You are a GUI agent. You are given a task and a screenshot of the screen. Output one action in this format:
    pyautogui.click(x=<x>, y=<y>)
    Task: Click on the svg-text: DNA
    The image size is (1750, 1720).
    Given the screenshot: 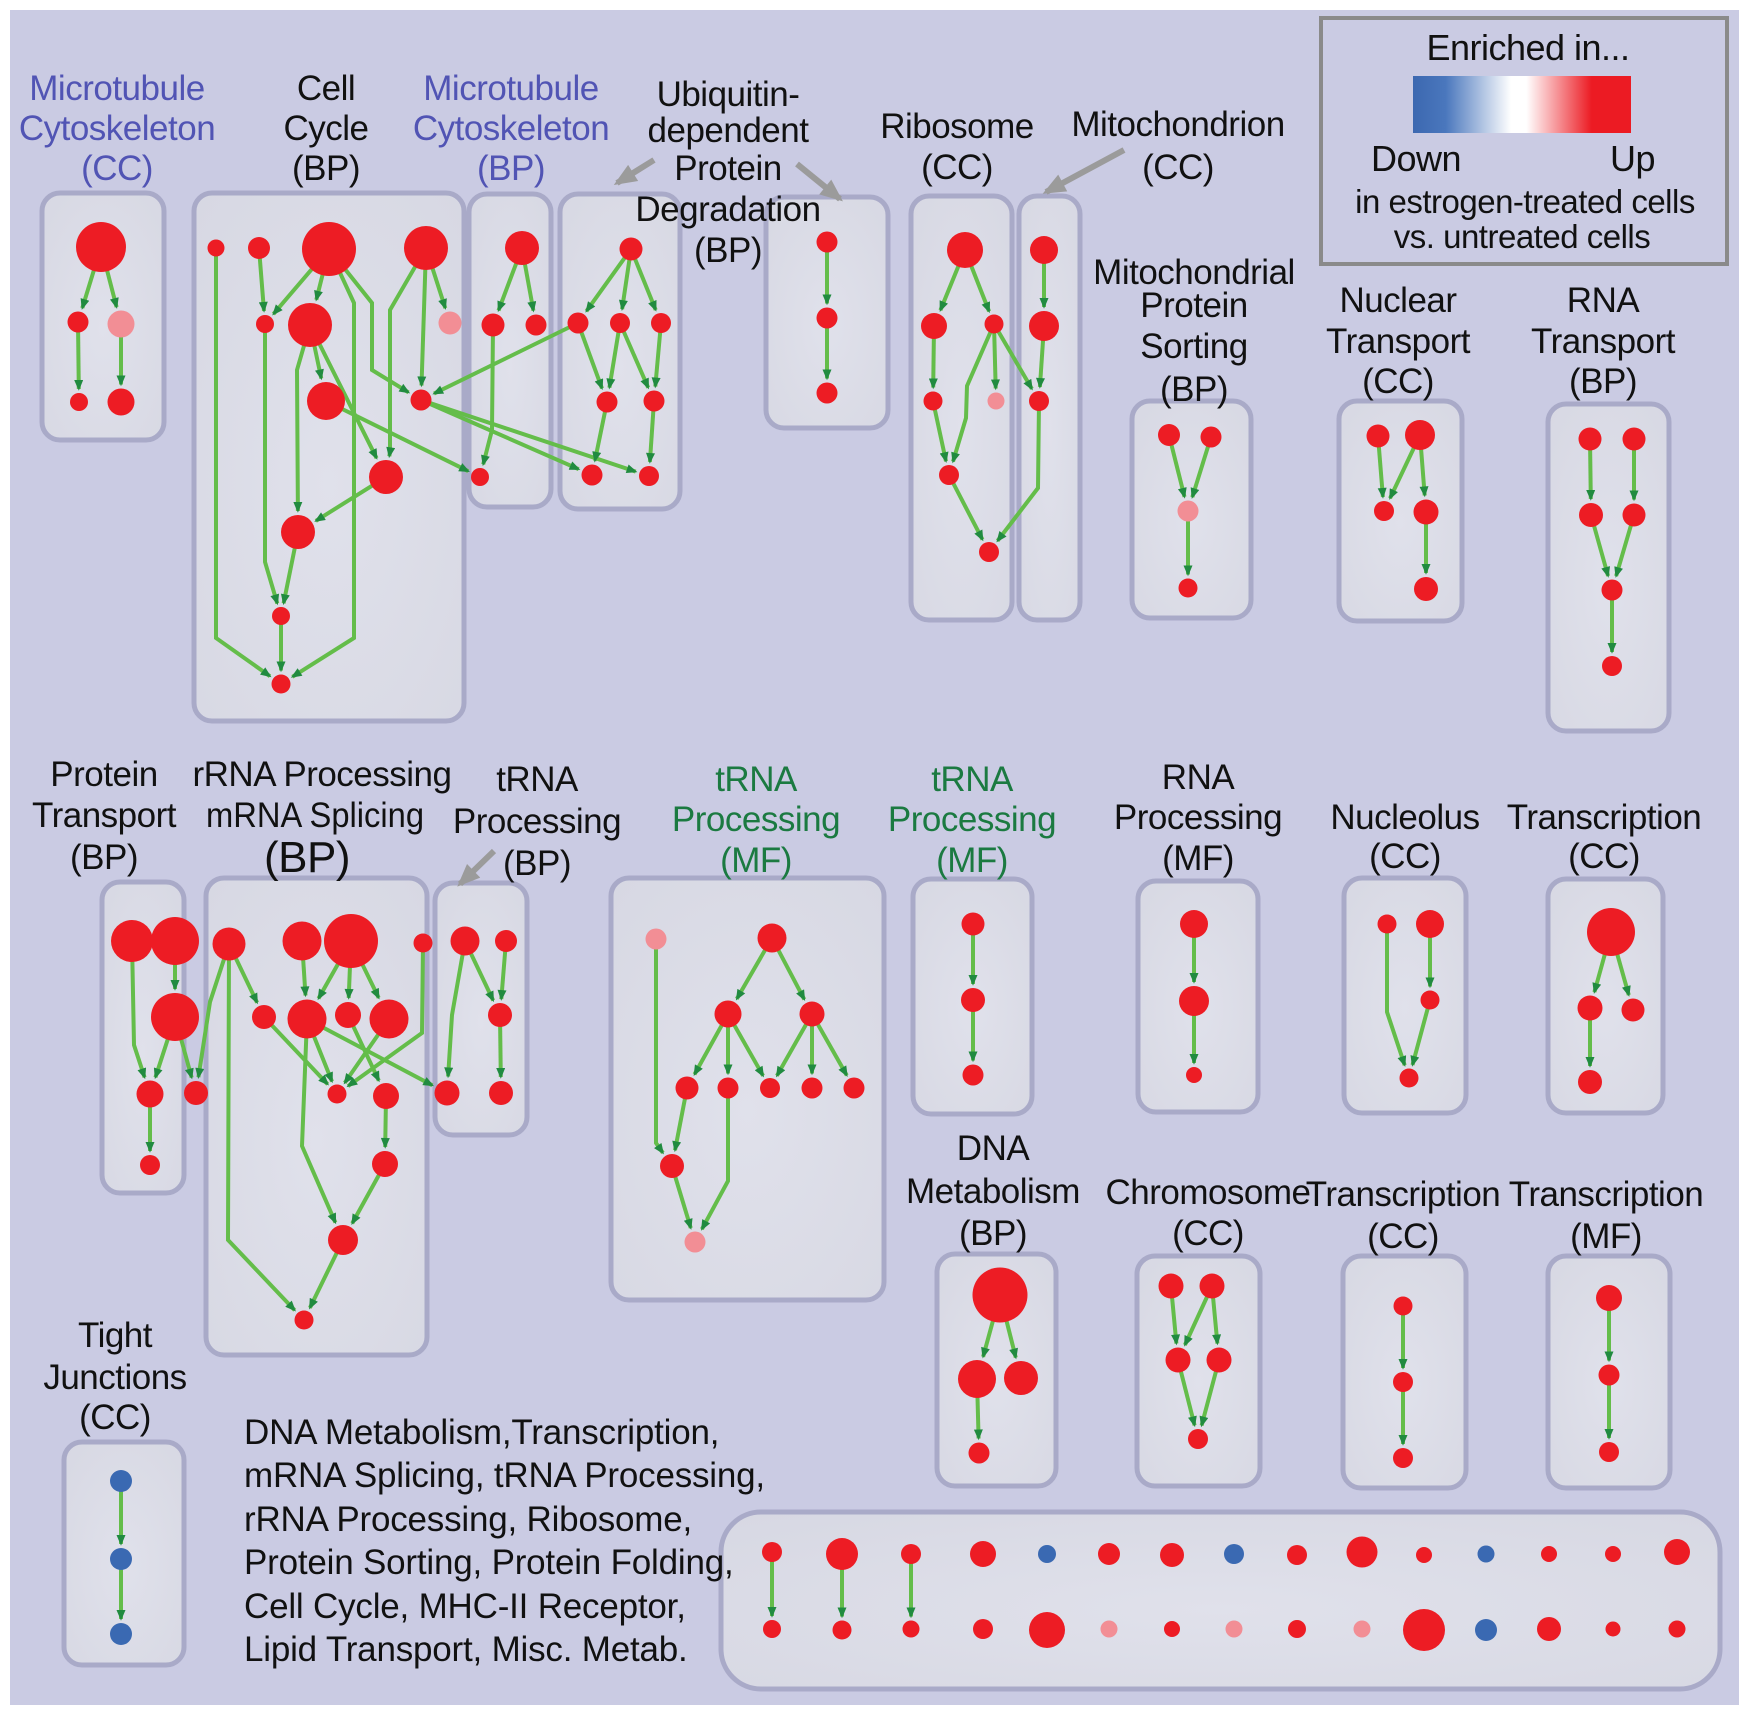 What is the action you would take?
    pyautogui.click(x=994, y=1148)
    